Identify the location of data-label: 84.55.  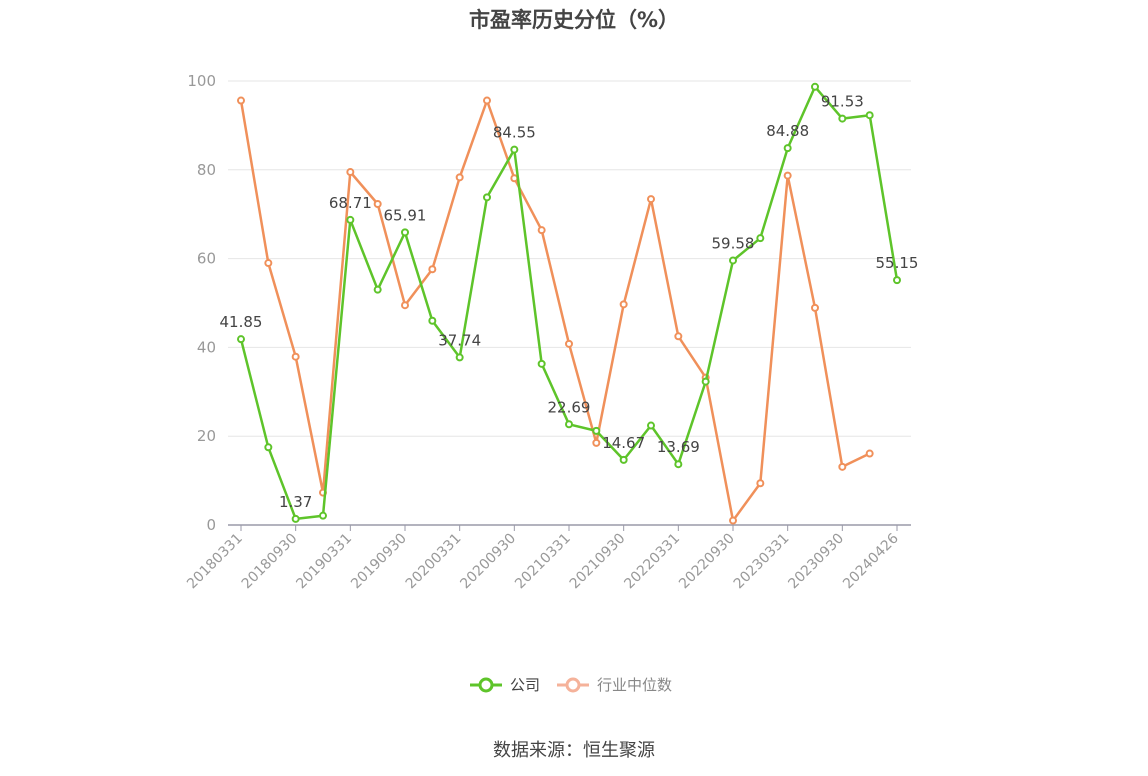
(514, 133).